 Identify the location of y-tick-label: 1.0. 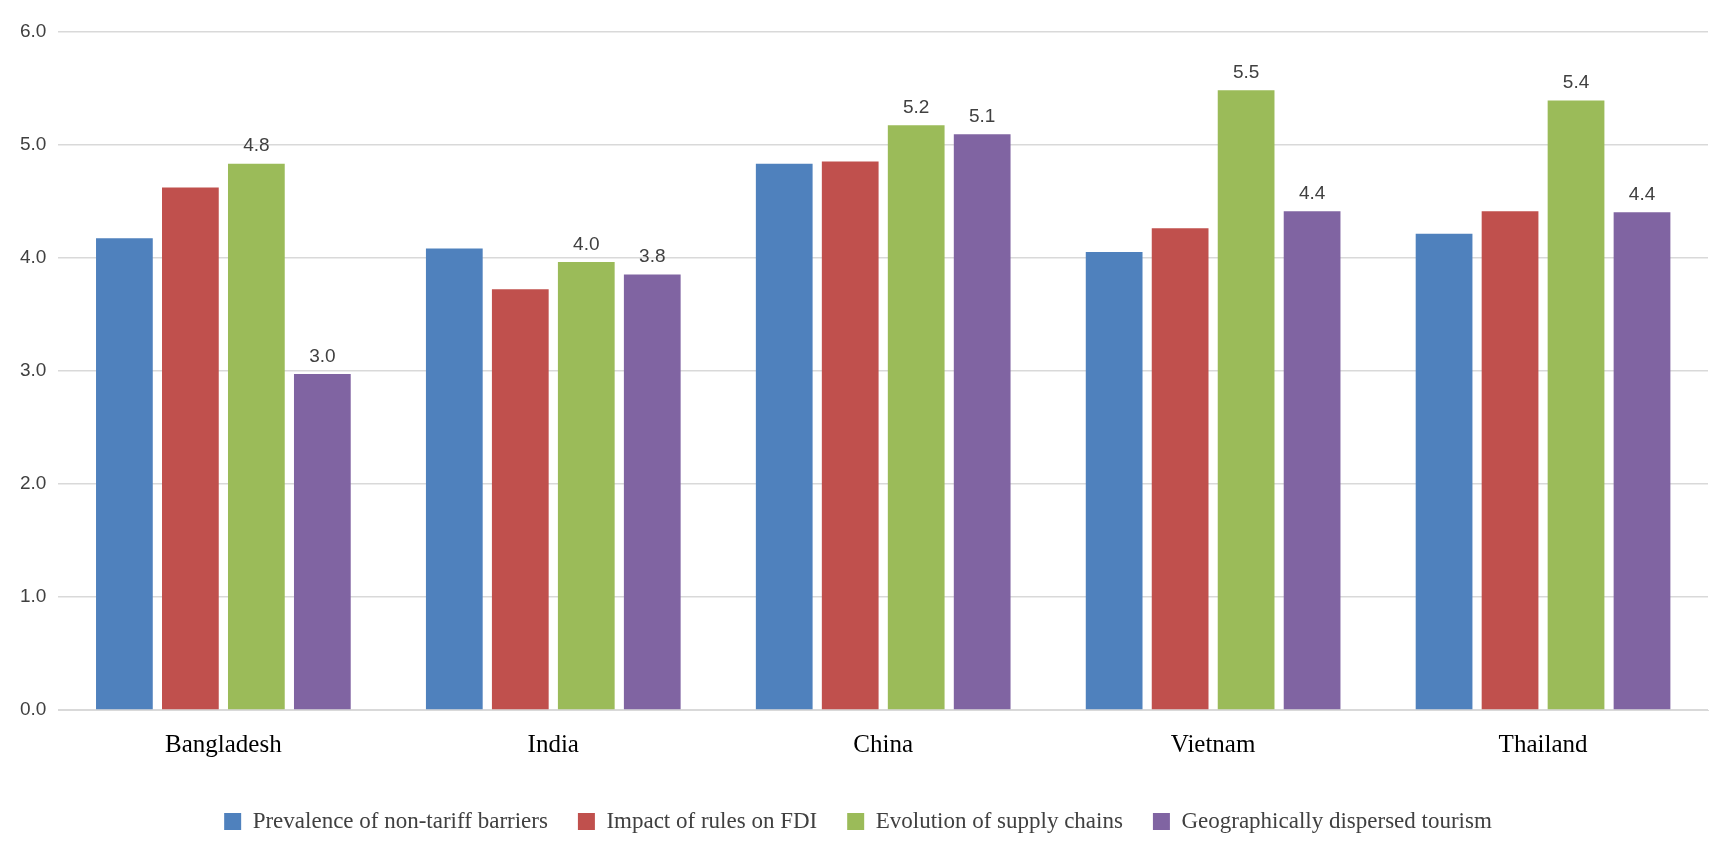
(33, 596).